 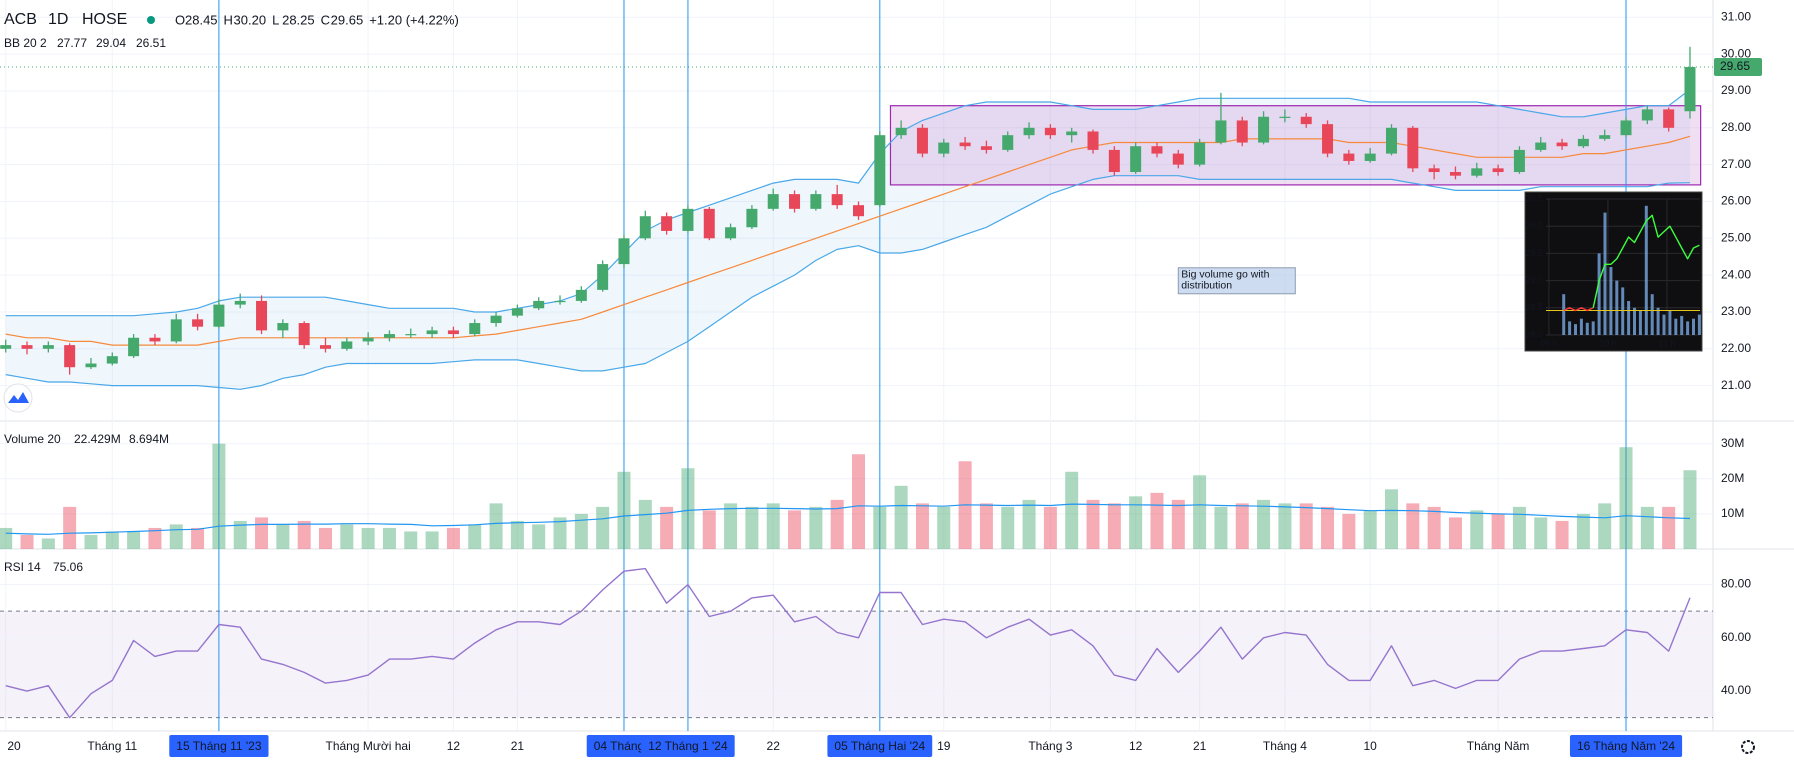 What do you see at coordinates (1206, 286) in the screenshot?
I see `annotation-text: distribution` at bounding box center [1206, 286].